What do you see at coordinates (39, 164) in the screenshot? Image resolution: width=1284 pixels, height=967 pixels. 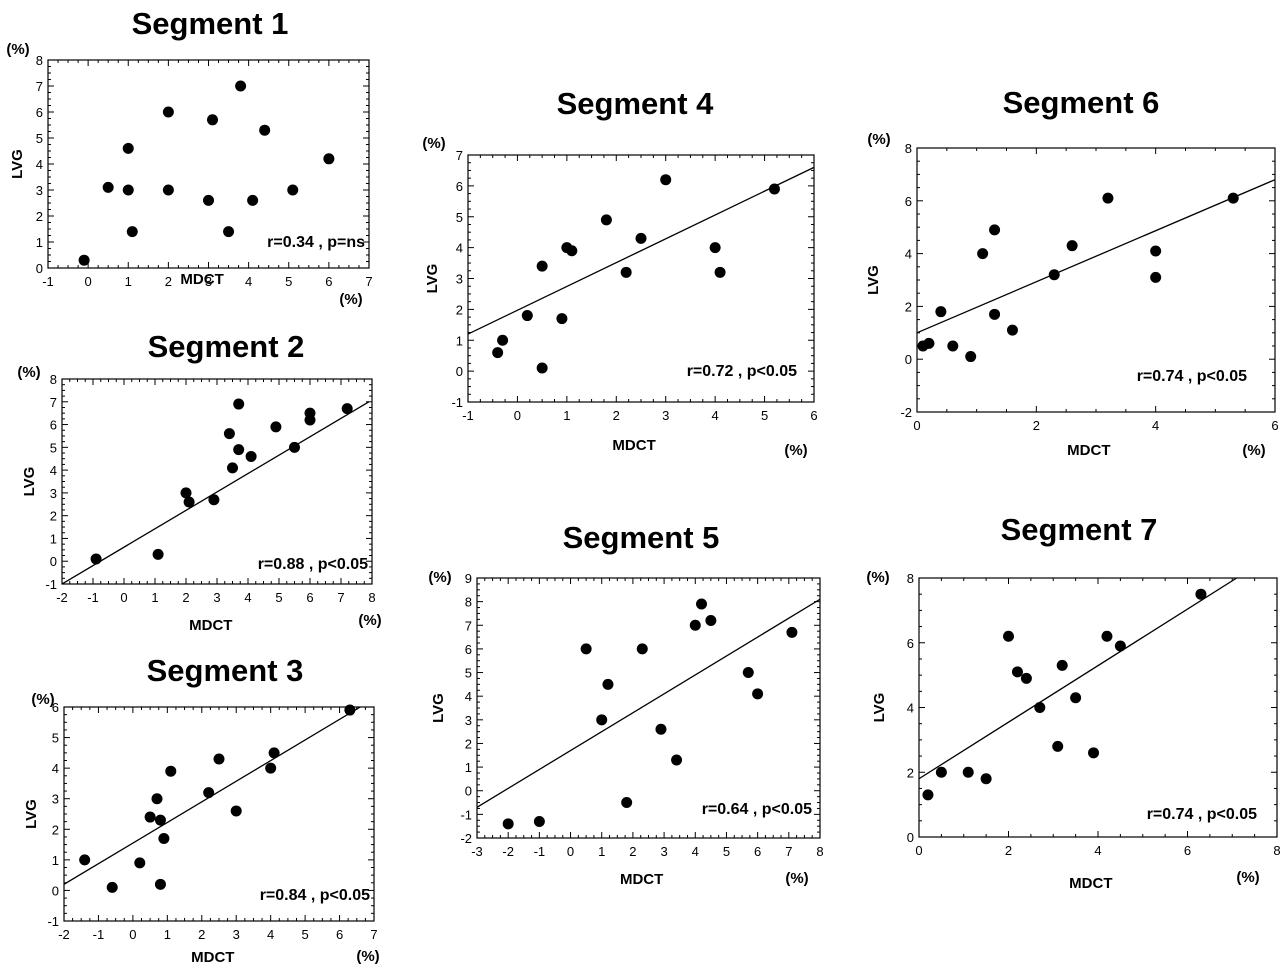 I see `y-tick-label: 4` at bounding box center [39, 164].